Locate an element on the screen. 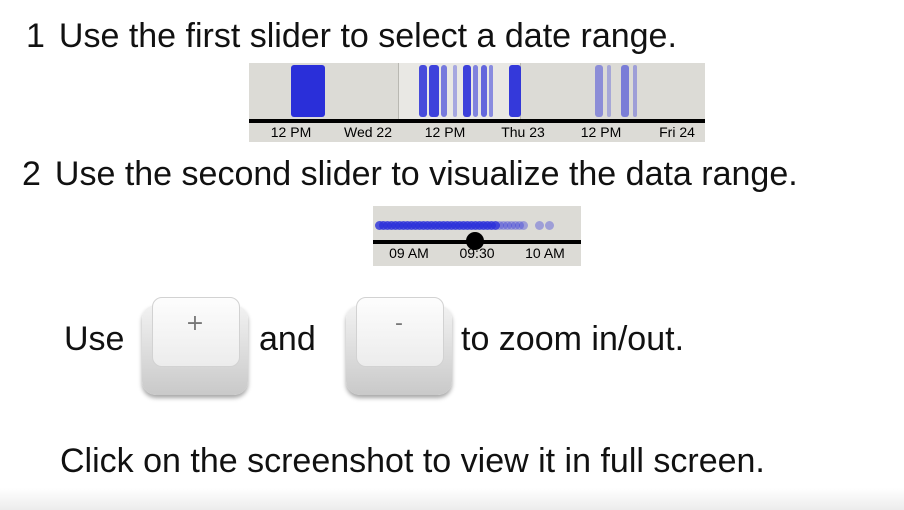 Image resolution: width=904 pixels, height=510 pixels. zoom-and-label: and is located at coordinates (287, 339).